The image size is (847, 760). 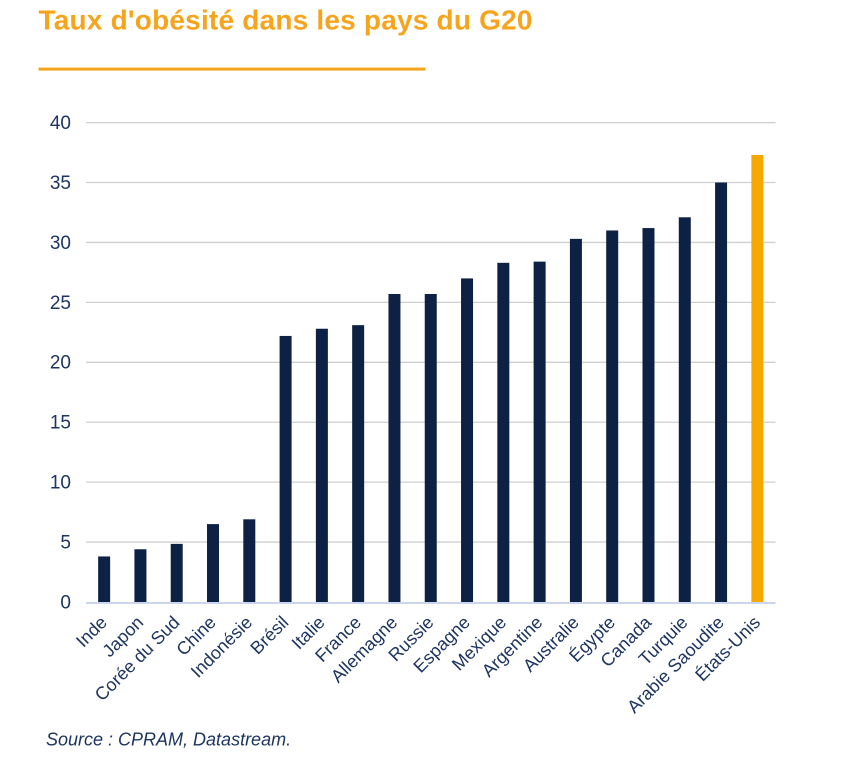 What do you see at coordinates (60, 363) in the screenshot?
I see `svg-text: 20` at bounding box center [60, 363].